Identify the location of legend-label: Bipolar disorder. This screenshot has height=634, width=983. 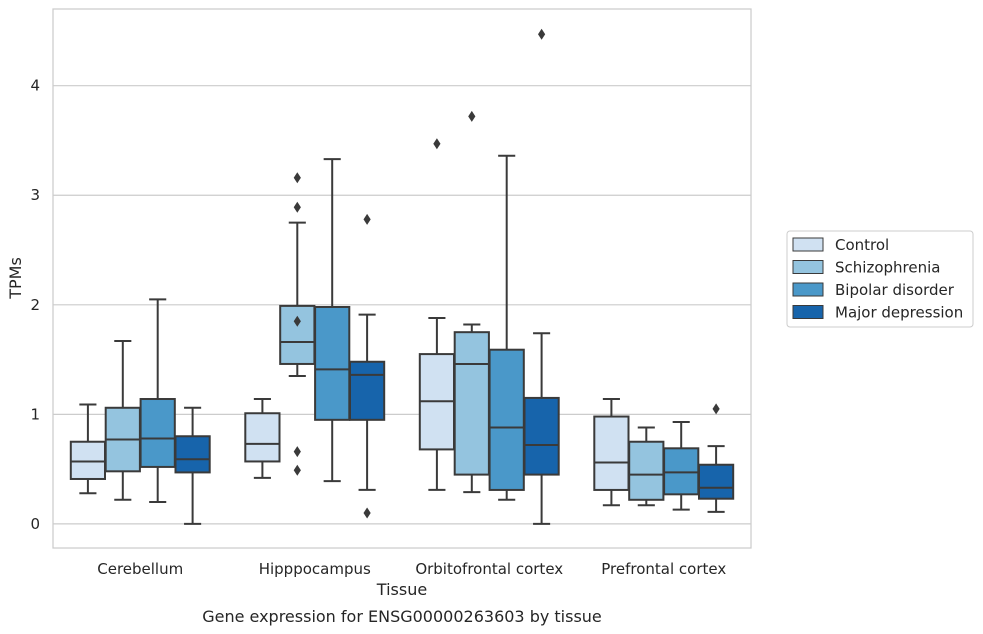
(895, 290).